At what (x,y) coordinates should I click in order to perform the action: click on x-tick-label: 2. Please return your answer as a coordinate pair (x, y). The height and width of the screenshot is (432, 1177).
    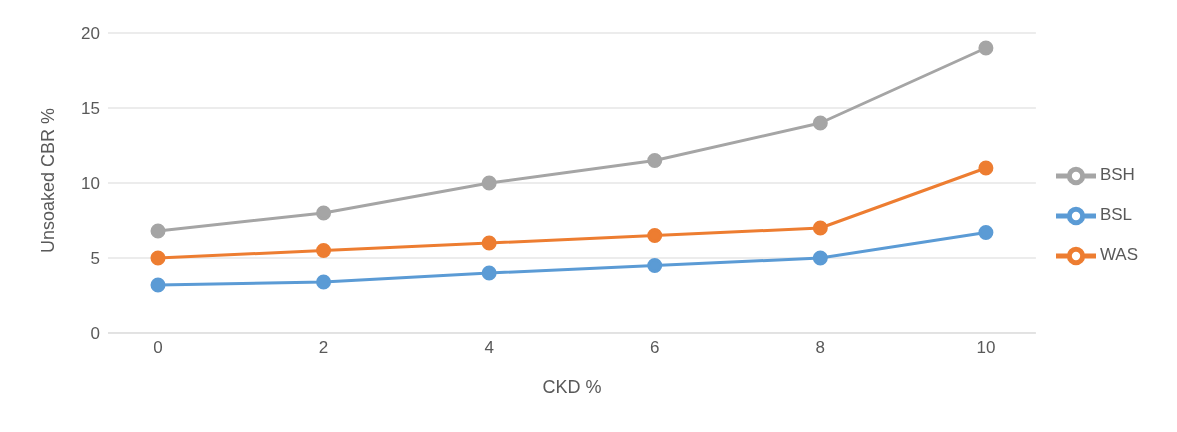
    Looking at the image, I should click on (323, 348).